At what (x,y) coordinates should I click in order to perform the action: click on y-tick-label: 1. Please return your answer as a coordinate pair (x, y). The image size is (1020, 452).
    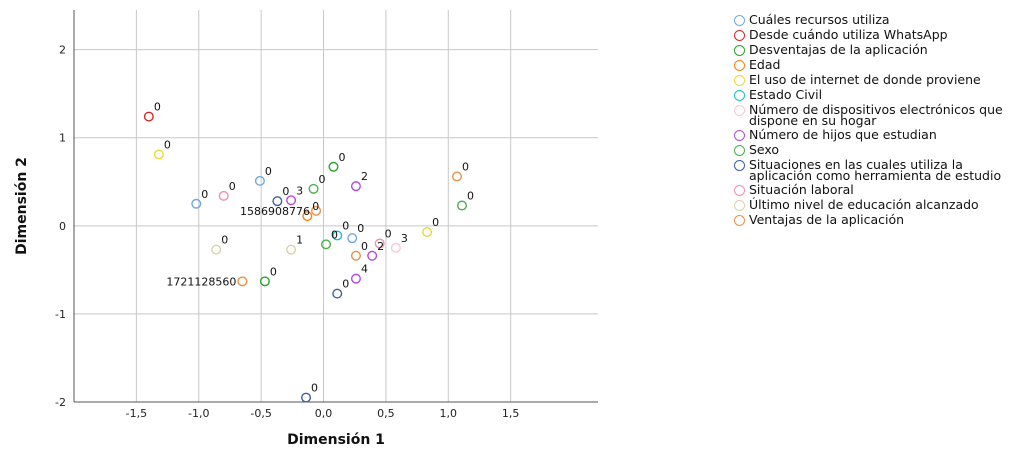
    Looking at the image, I should click on (62, 138).